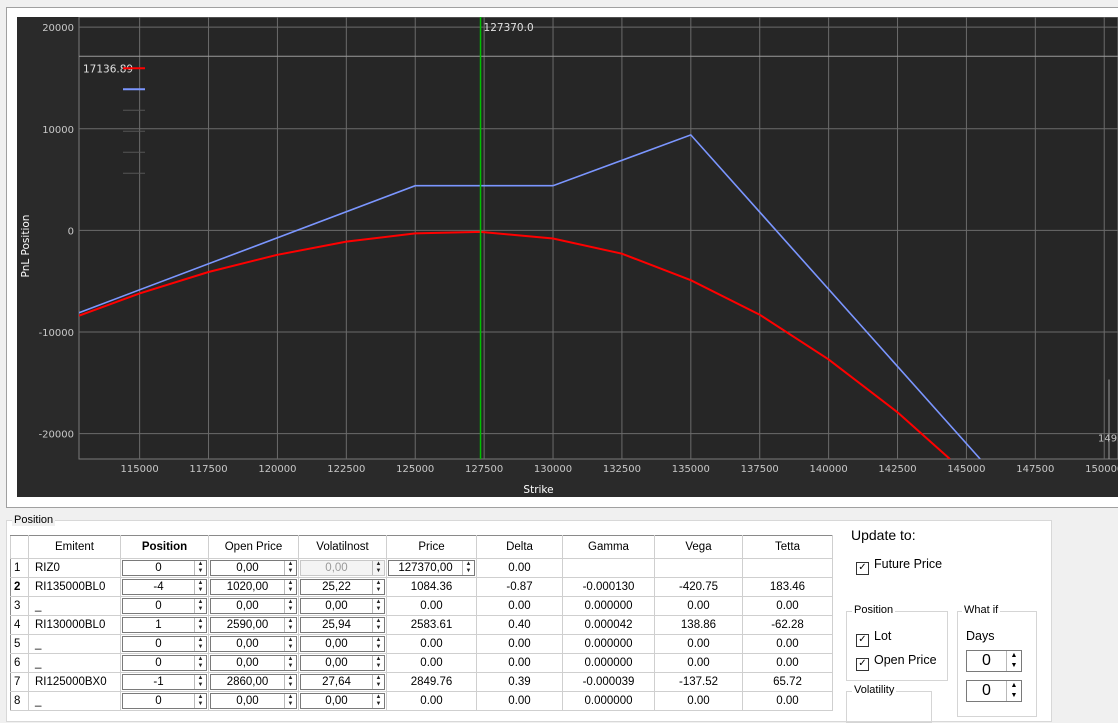 Image resolution: width=1118 pixels, height=723 pixels. Describe the element at coordinates (431, 625) in the screenshot. I see `price-cell: 2583.61` at that location.